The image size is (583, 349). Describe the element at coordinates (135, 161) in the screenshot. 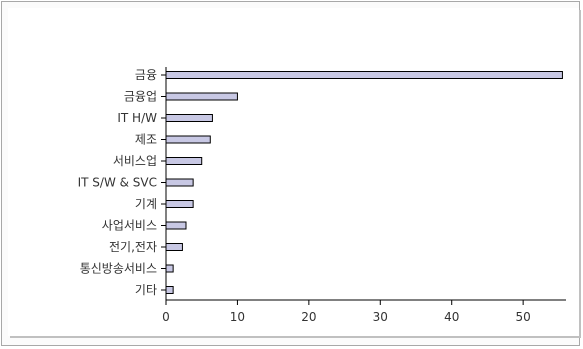

I see `category-label-4: 서비스업` at that location.